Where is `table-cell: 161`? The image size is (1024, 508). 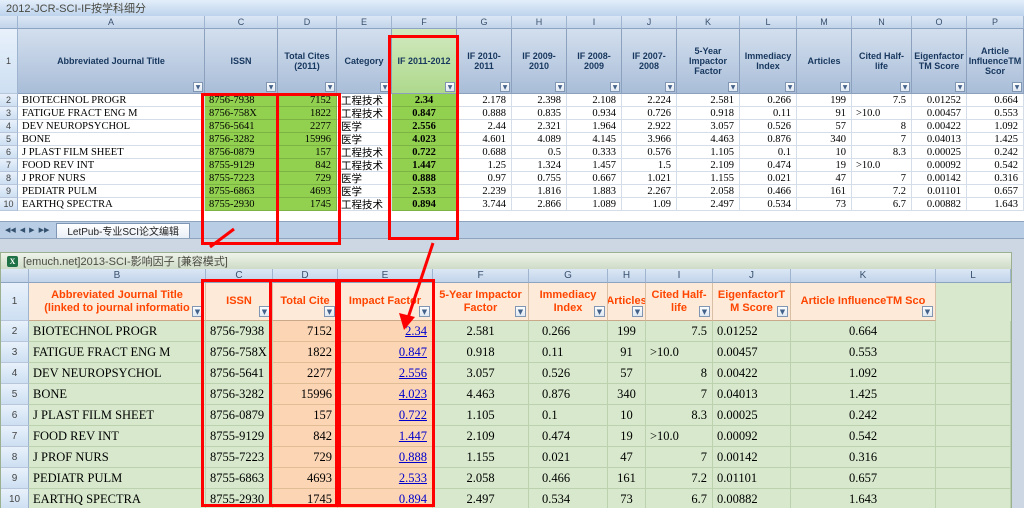
table-cell: 161 is located at coordinates (824, 191).